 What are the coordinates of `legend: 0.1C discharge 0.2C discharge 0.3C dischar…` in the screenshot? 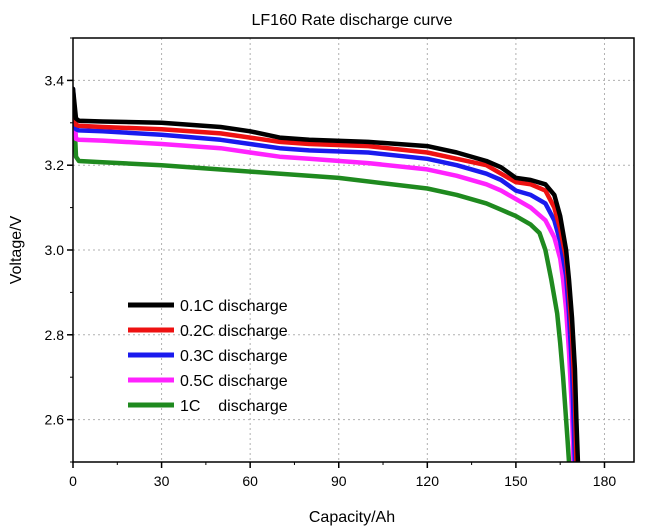 It's located at (208, 356).